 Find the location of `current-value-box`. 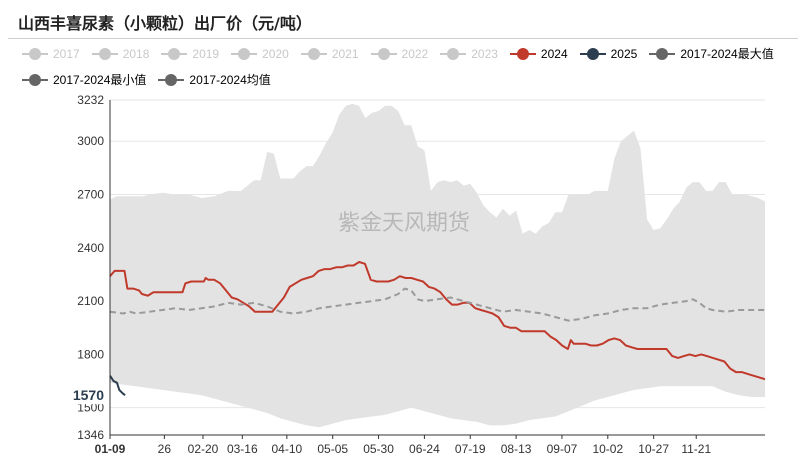

current-value-box is located at coordinates (86, 395).